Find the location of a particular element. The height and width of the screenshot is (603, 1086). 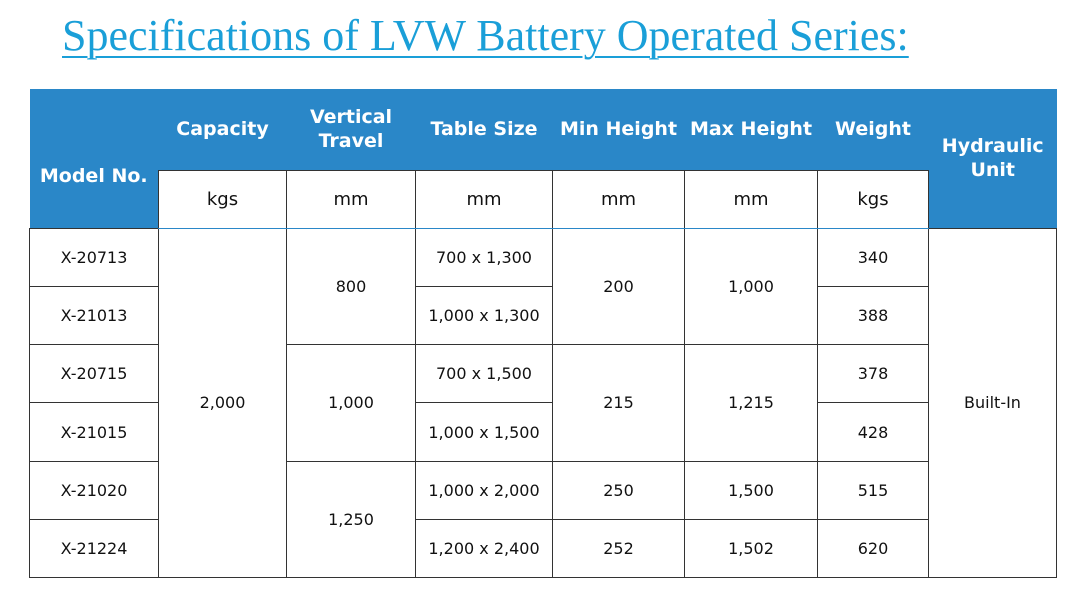

max-height-cell: 1,502 is located at coordinates (751, 548).